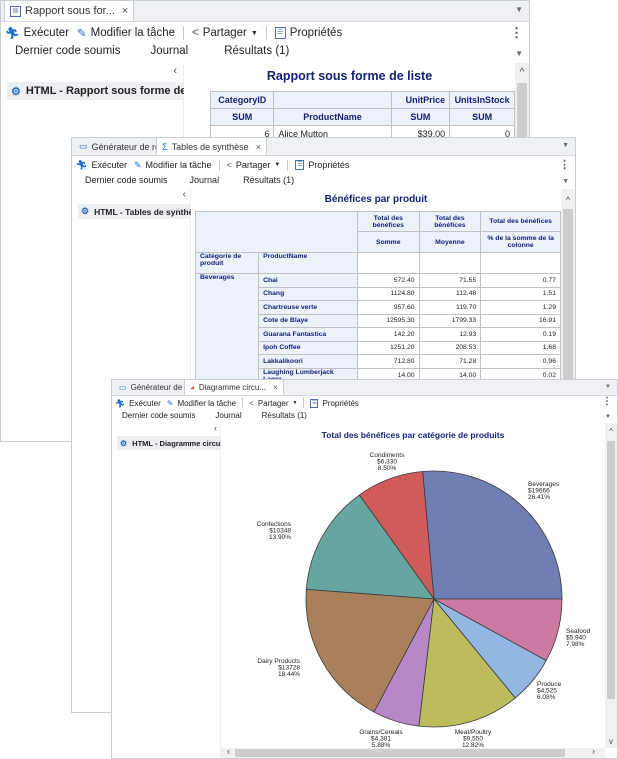 This screenshot has width=618, height=759. I want to click on horizontal-scrollbar: ‹ ›, so click(413, 752).